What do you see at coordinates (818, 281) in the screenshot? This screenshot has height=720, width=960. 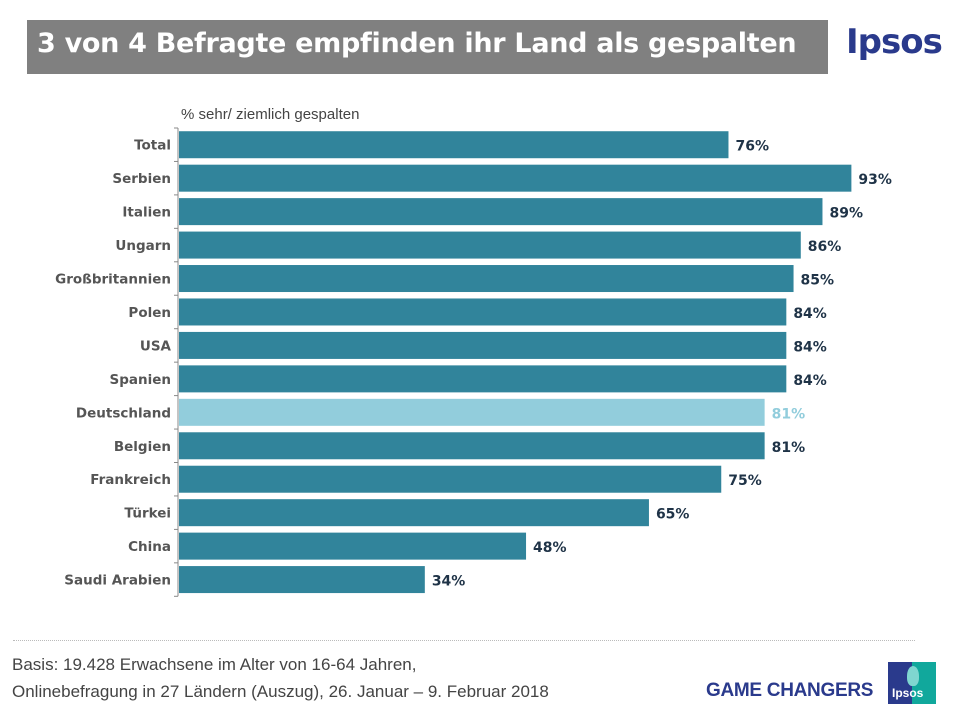 I see `data-label: 85%` at bounding box center [818, 281].